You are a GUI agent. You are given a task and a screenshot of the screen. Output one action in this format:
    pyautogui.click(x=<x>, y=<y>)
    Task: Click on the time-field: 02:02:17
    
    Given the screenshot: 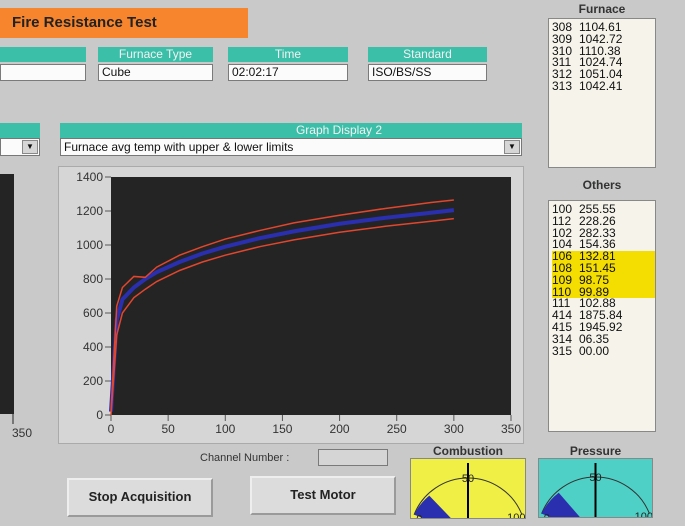 What is the action you would take?
    pyautogui.click(x=288, y=72)
    